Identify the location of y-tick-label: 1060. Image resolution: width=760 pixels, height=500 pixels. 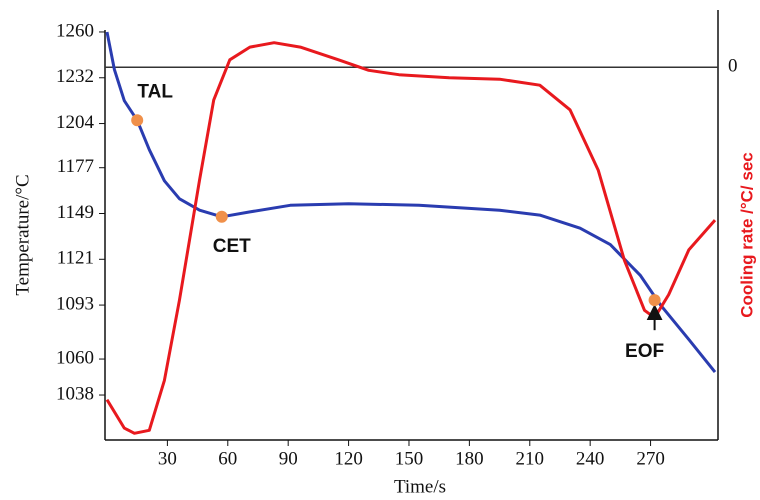
(75, 357).